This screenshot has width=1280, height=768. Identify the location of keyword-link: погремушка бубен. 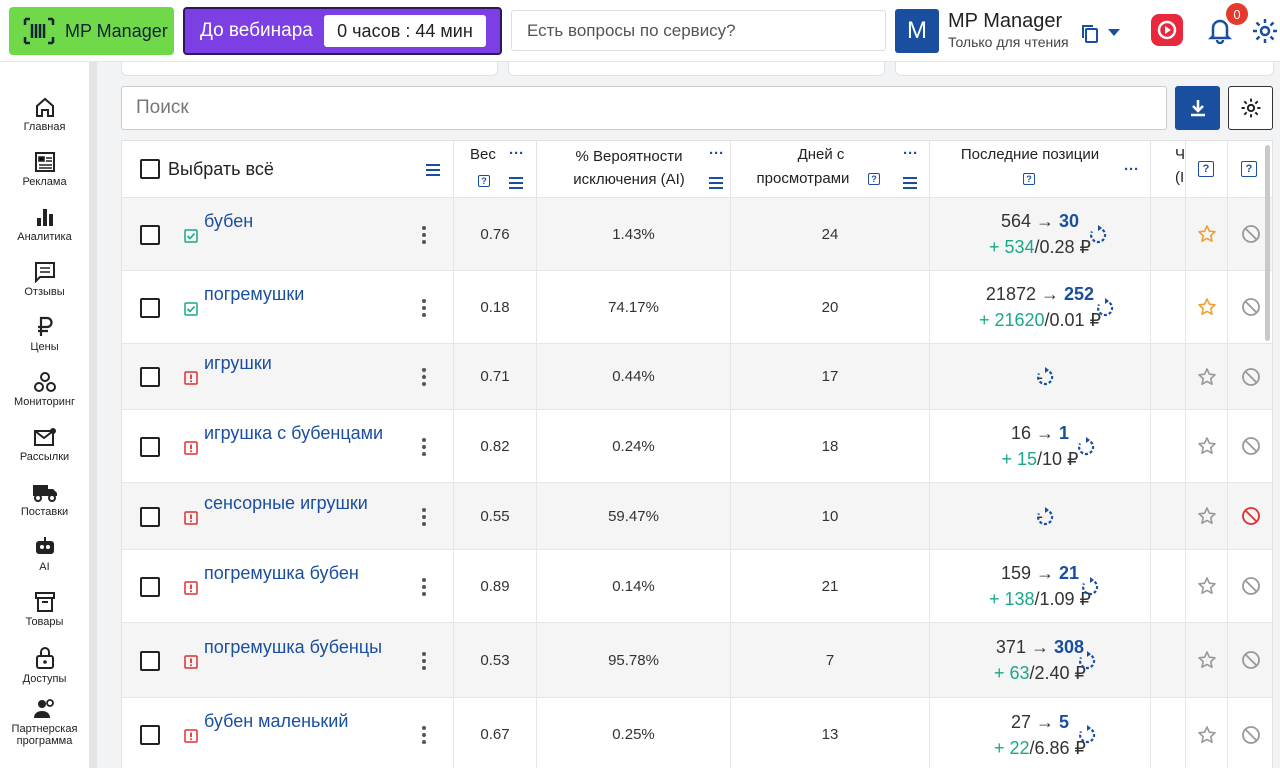
(281, 572).